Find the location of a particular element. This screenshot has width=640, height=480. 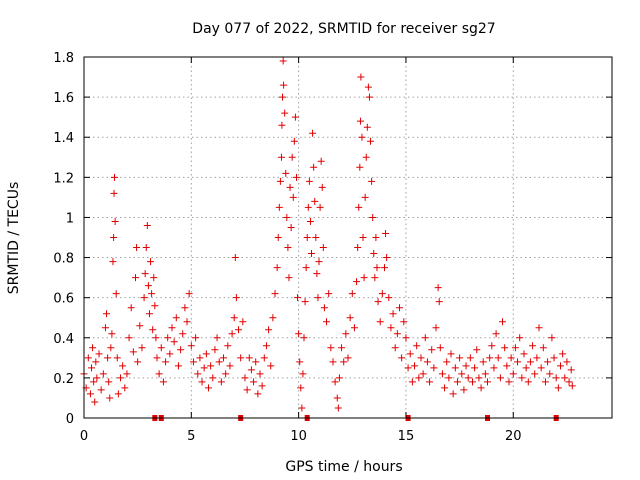

x-tick-label: 0 is located at coordinates (84, 436).